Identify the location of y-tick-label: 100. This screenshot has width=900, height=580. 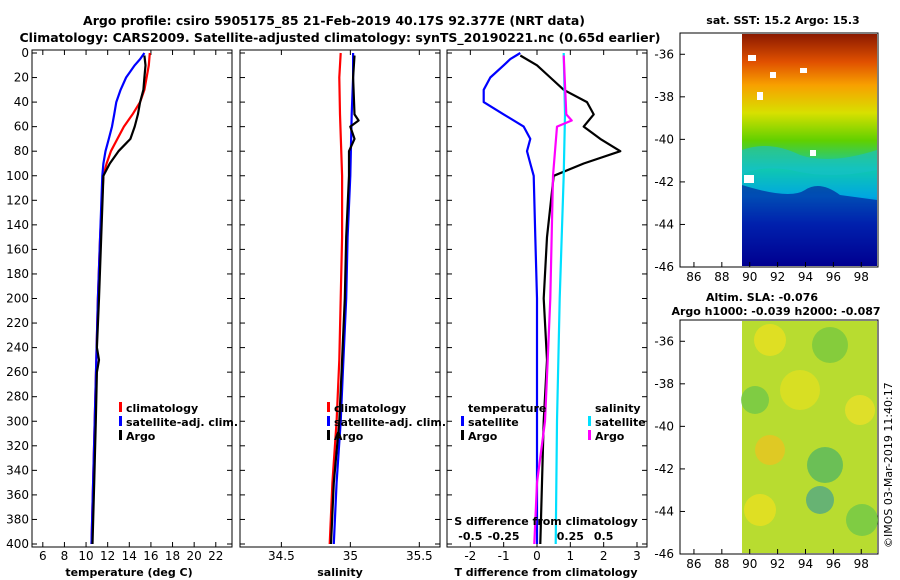
(17, 176).